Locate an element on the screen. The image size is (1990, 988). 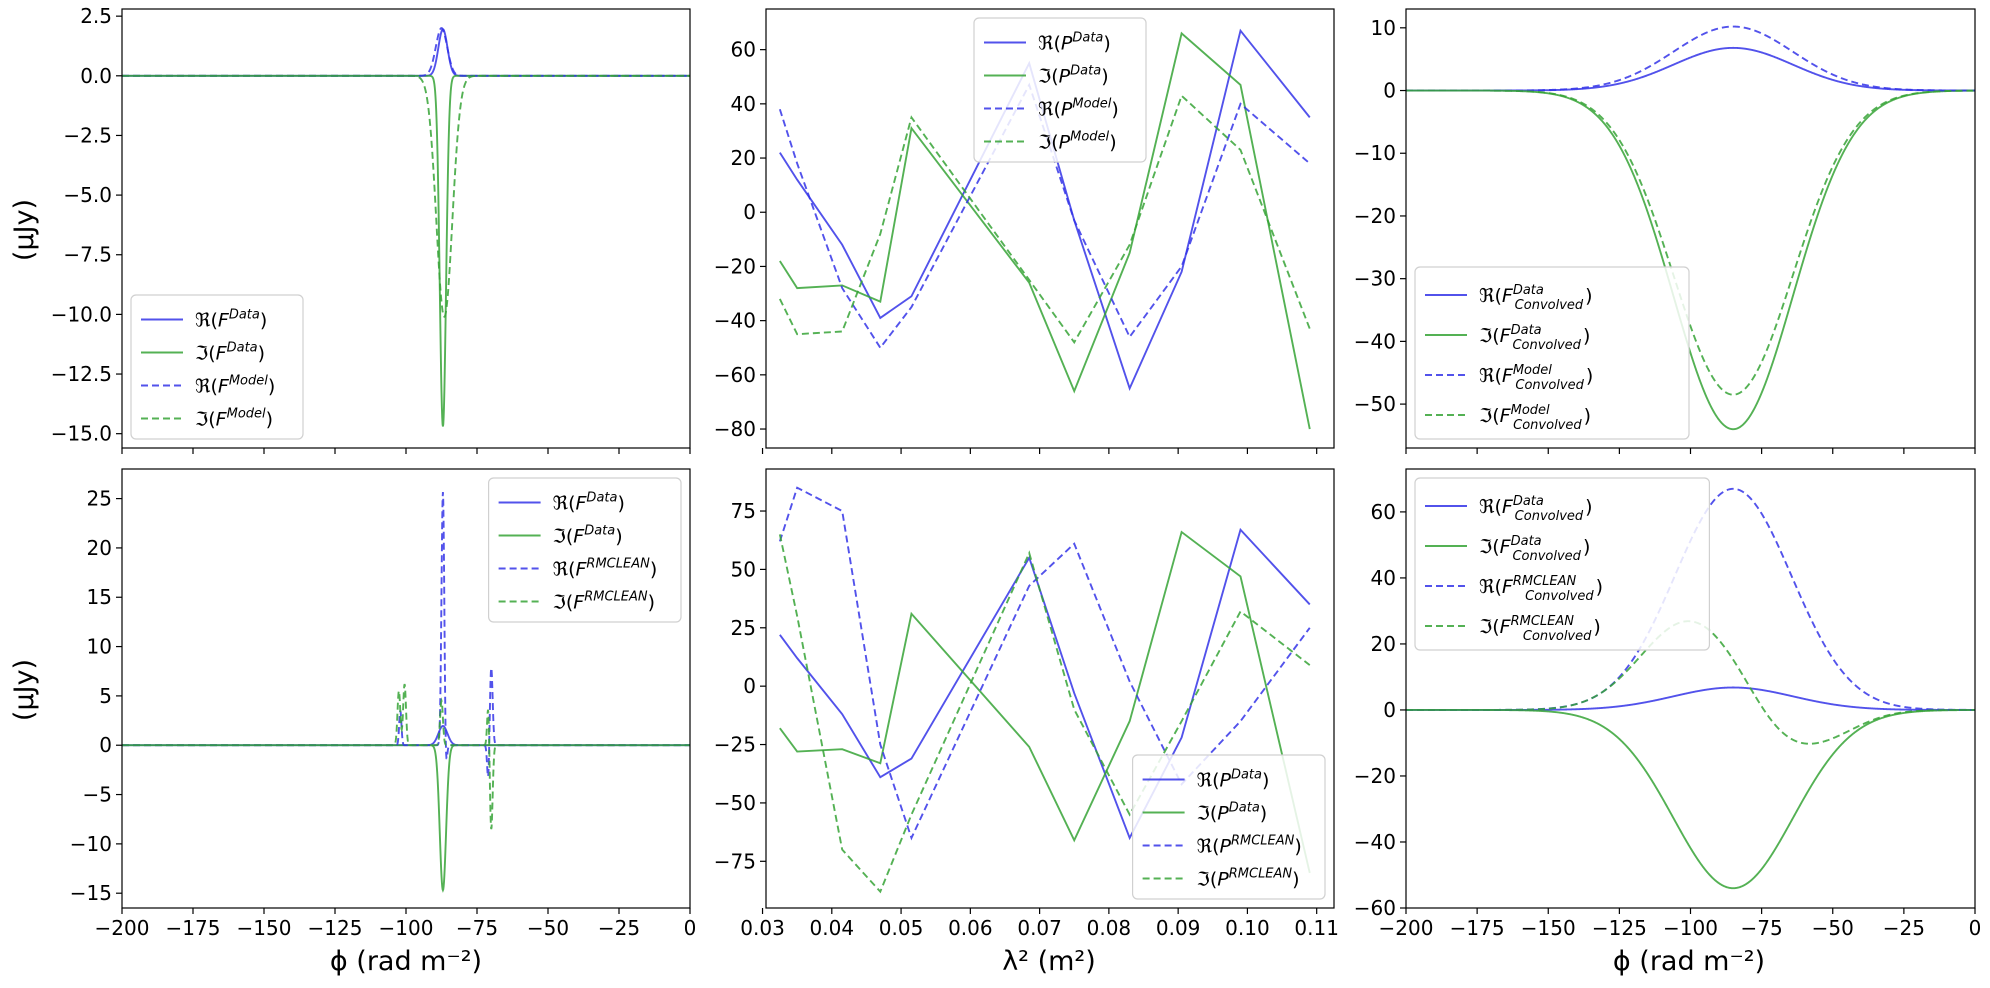
y-tick-label: 15 is located at coordinates (99, 597).